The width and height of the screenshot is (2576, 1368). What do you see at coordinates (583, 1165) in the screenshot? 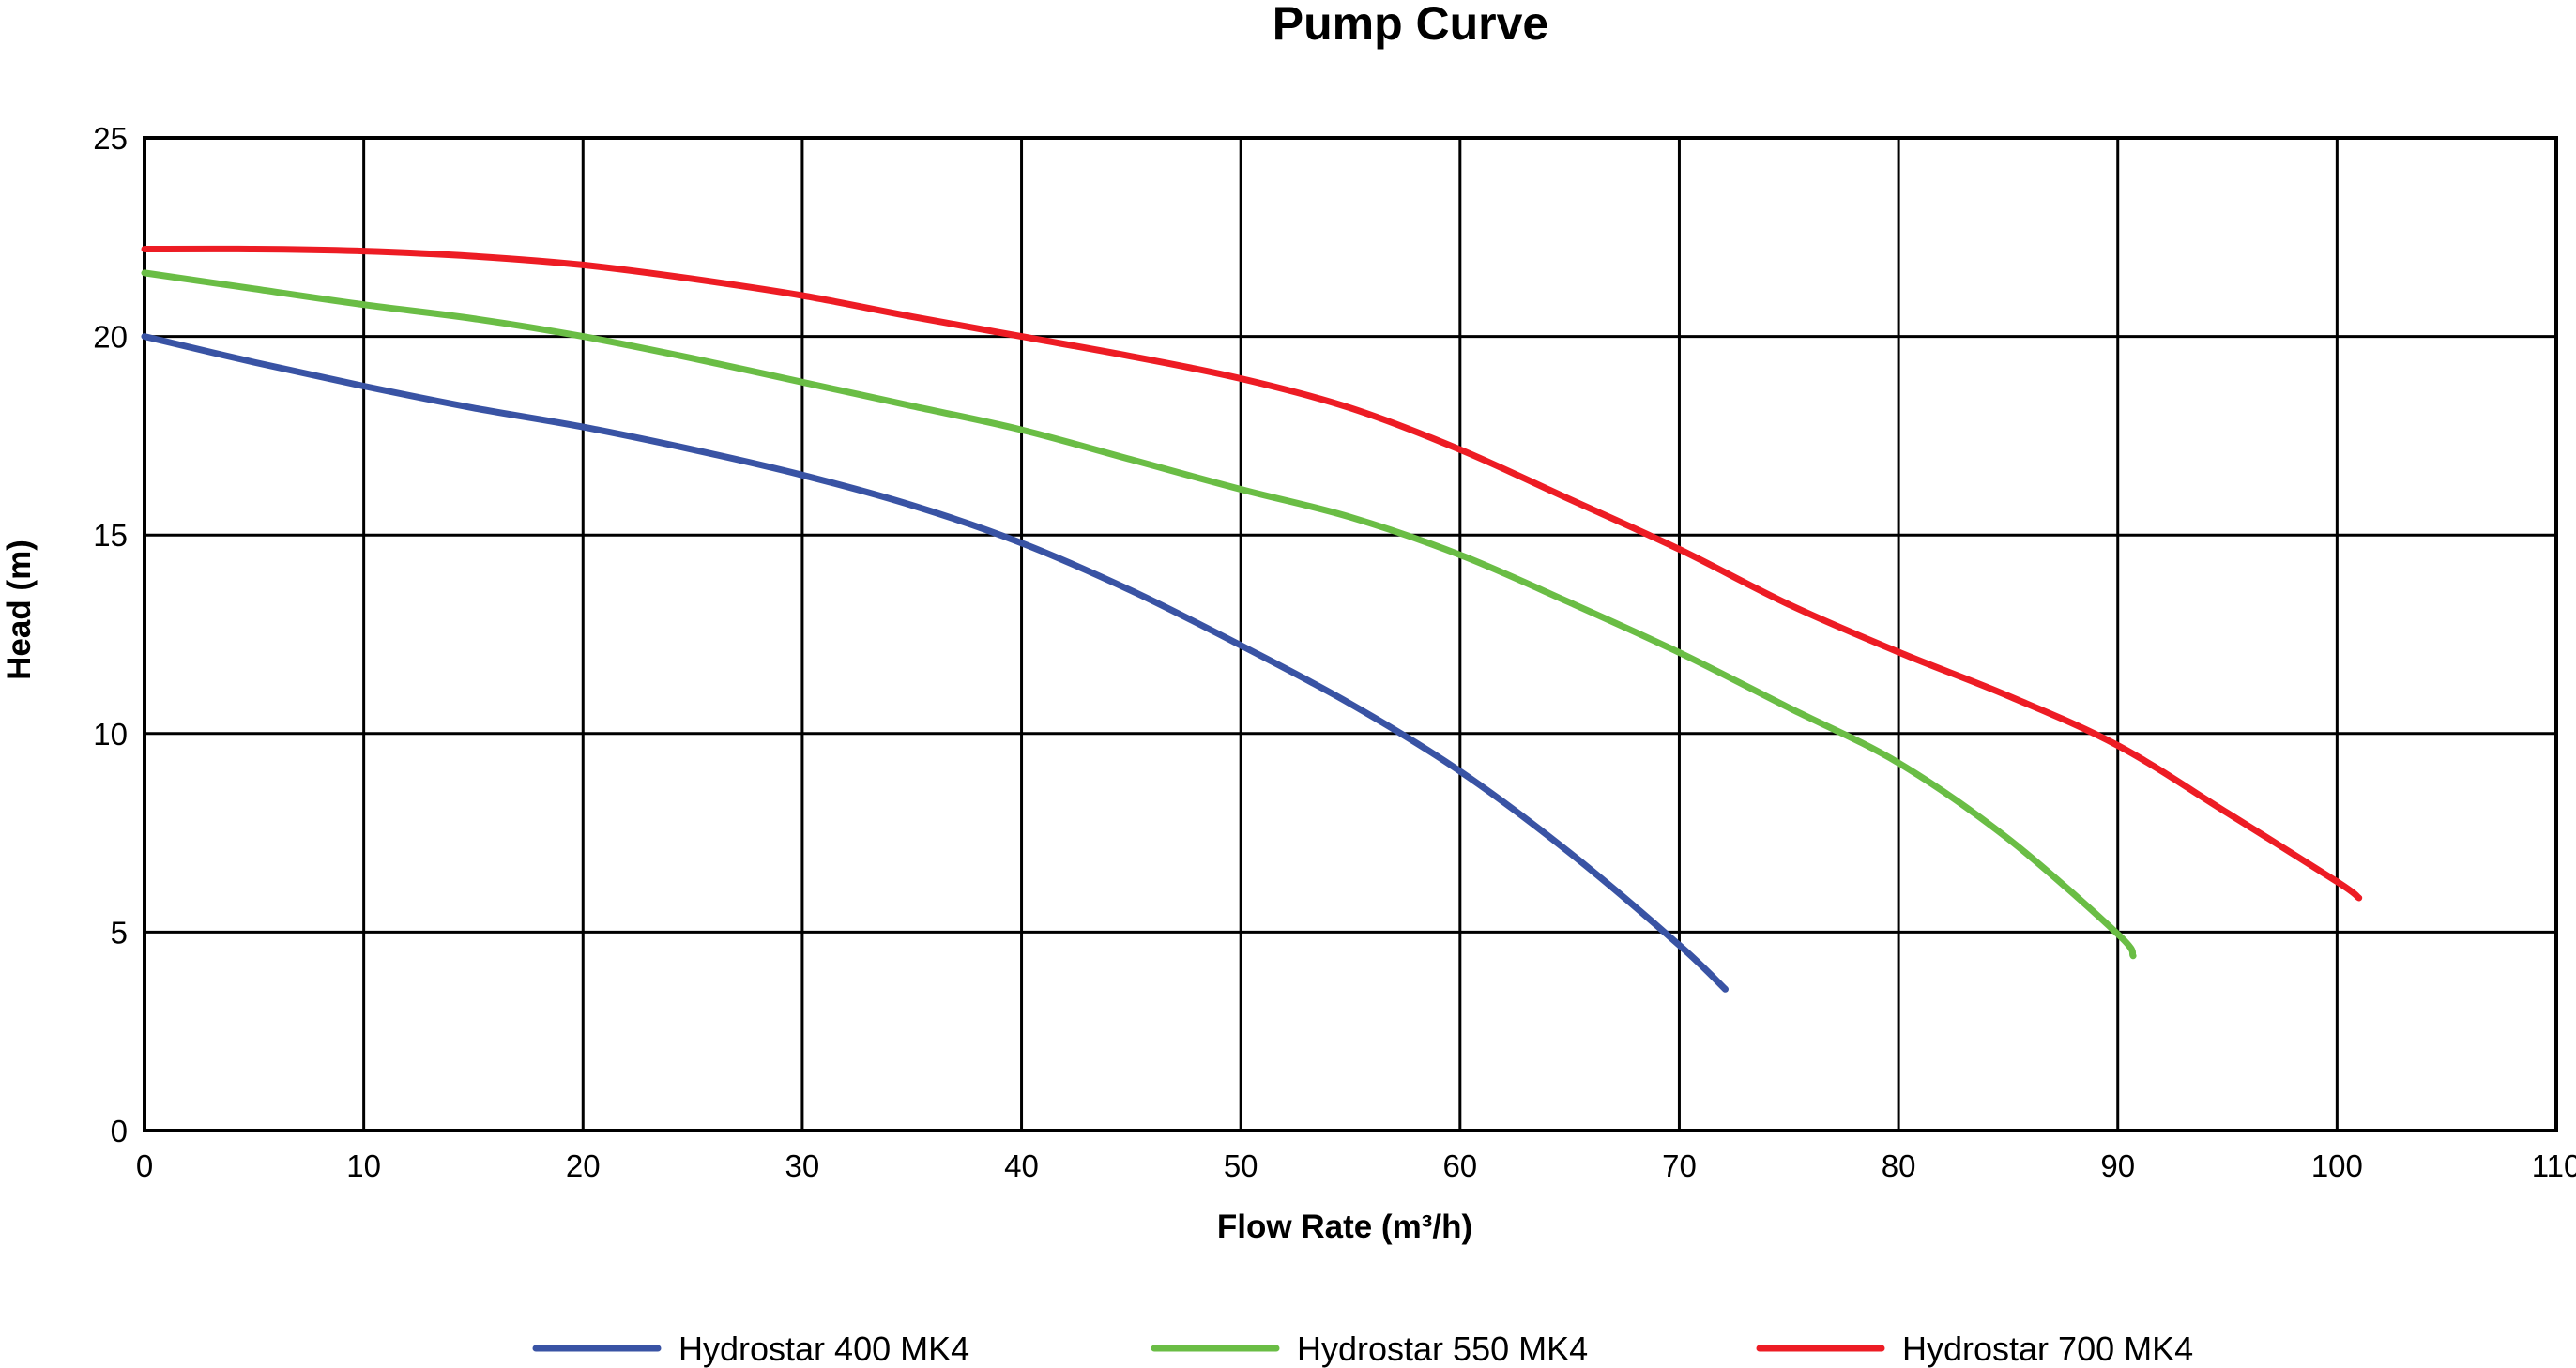
I see `x-tick-label: 20` at bounding box center [583, 1165].